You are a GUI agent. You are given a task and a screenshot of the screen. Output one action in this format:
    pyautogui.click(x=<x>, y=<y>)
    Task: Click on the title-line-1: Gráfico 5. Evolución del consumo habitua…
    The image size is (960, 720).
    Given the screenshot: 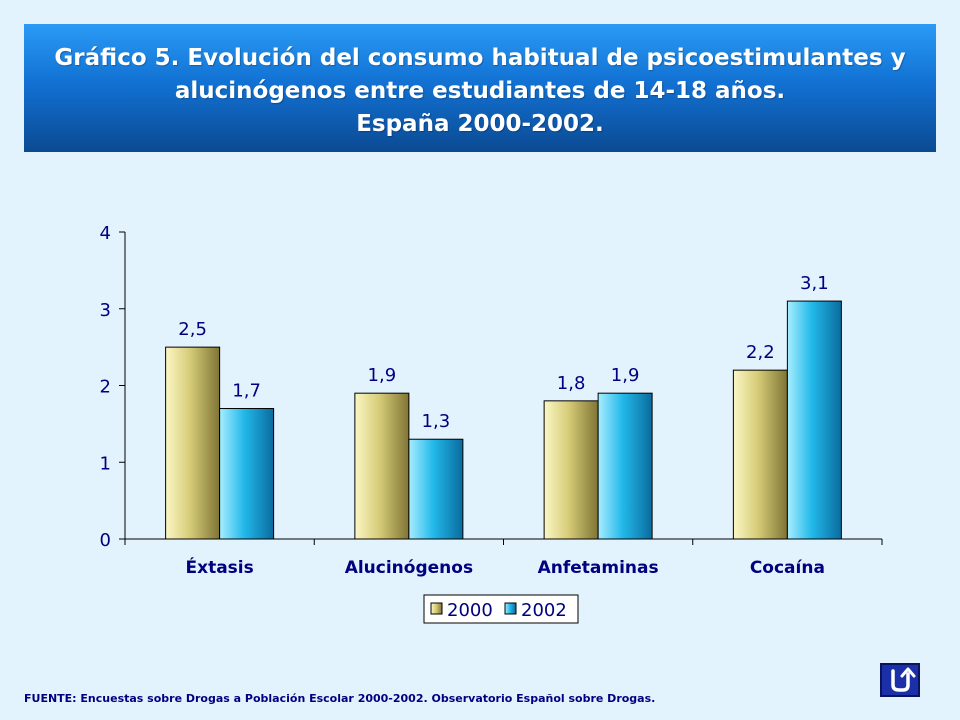 What is the action you would take?
    pyautogui.click(x=480, y=58)
    